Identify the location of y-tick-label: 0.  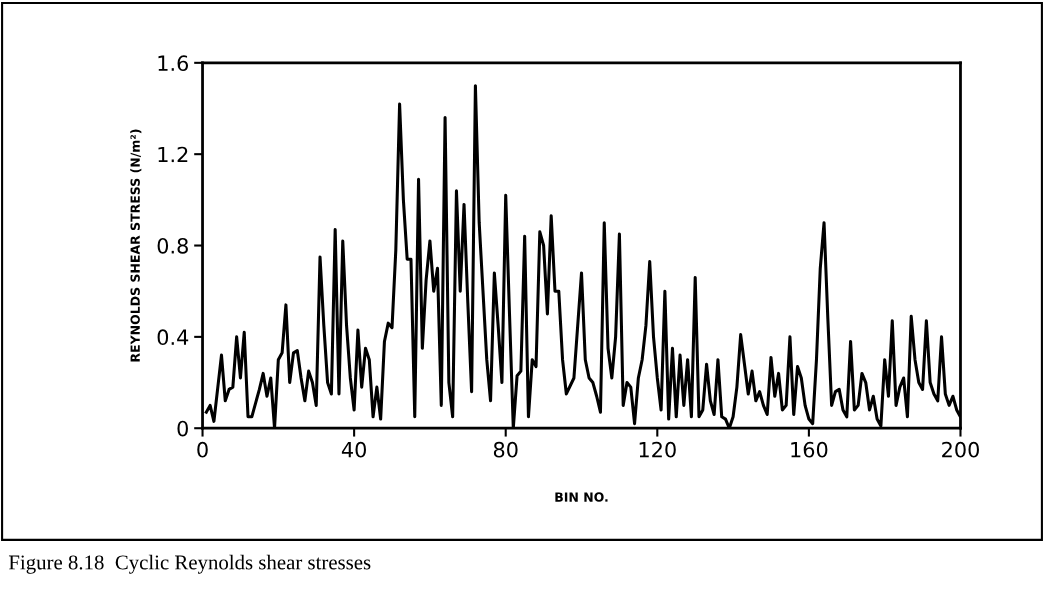
(182, 428).